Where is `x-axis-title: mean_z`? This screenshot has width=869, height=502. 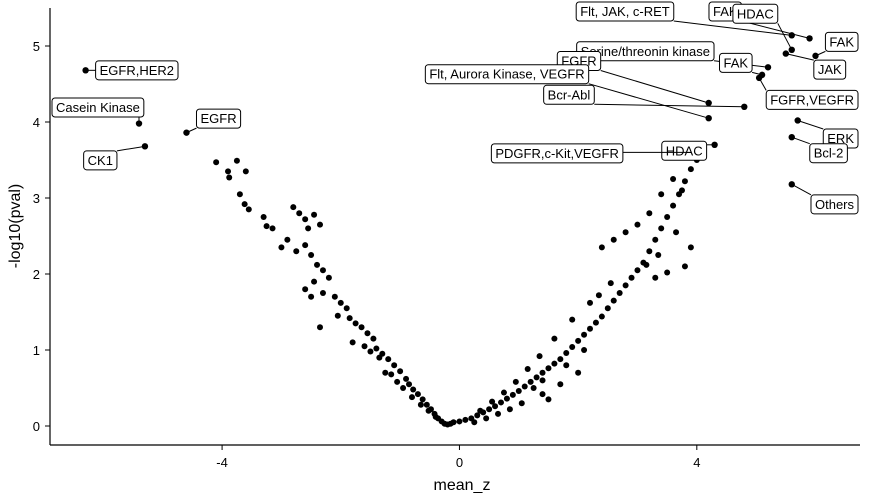
x-axis-title: mean_z is located at coordinates (462, 485).